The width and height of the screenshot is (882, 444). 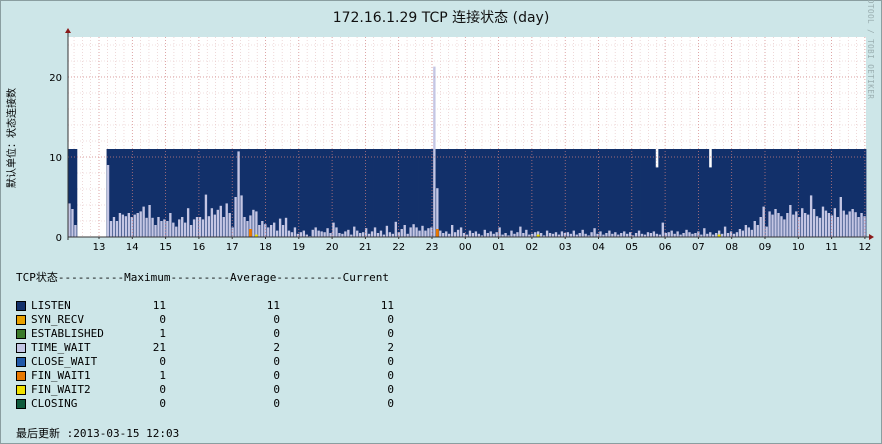 What do you see at coordinates (61, 375) in the screenshot?
I see `legend-series-name: FIN_WAIT1` at bounding box center [61, 375].